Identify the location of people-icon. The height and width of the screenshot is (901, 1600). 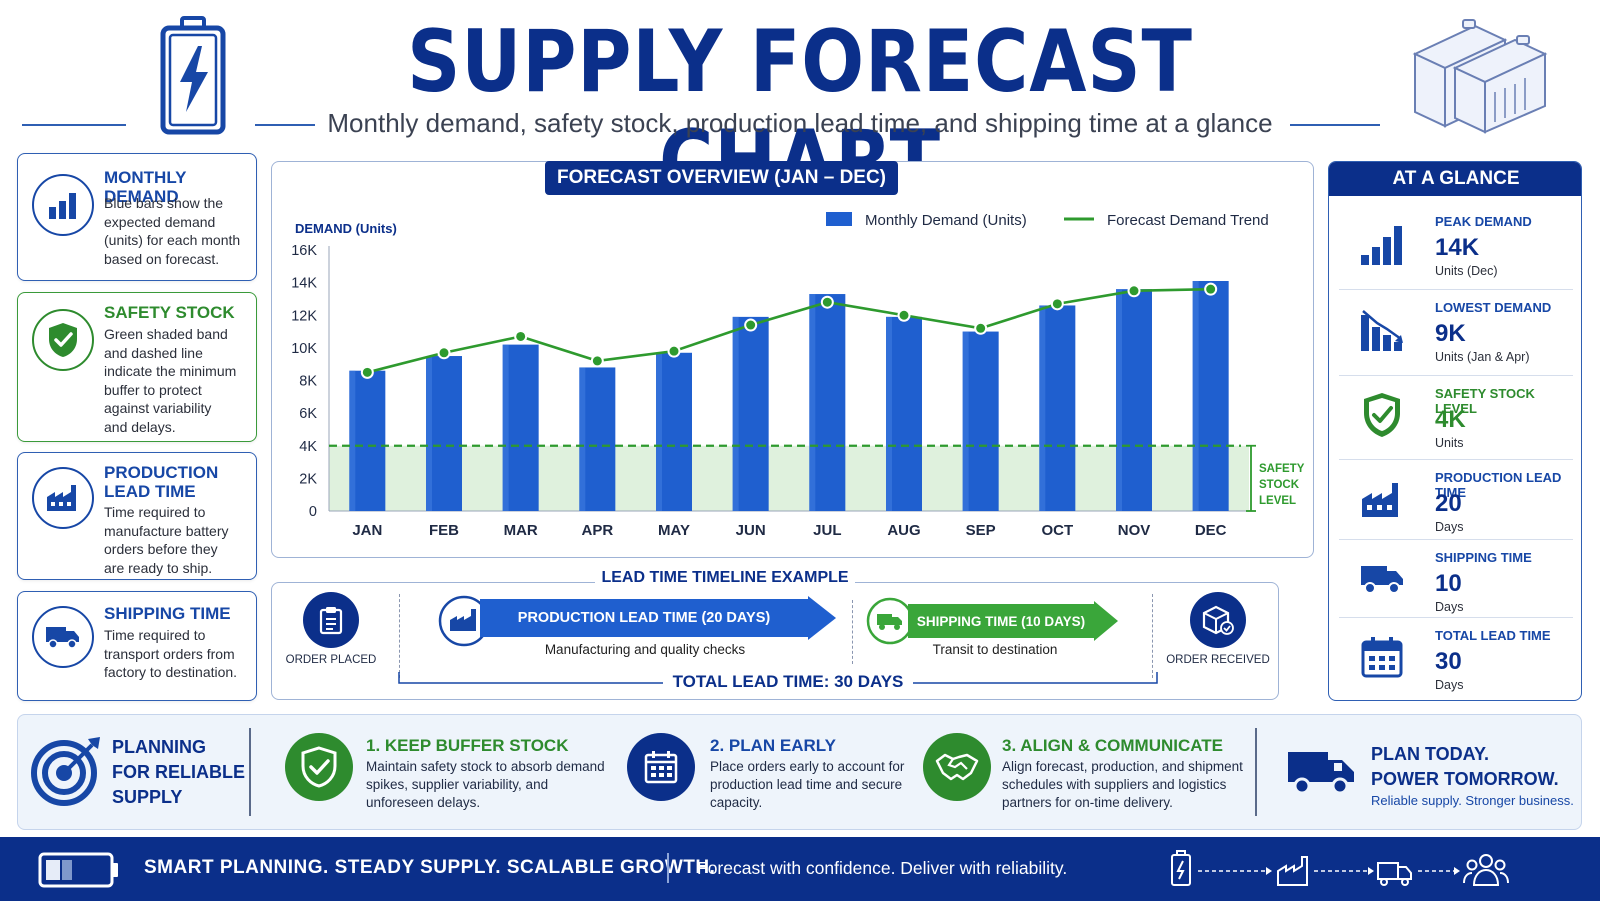
(1486, 870).